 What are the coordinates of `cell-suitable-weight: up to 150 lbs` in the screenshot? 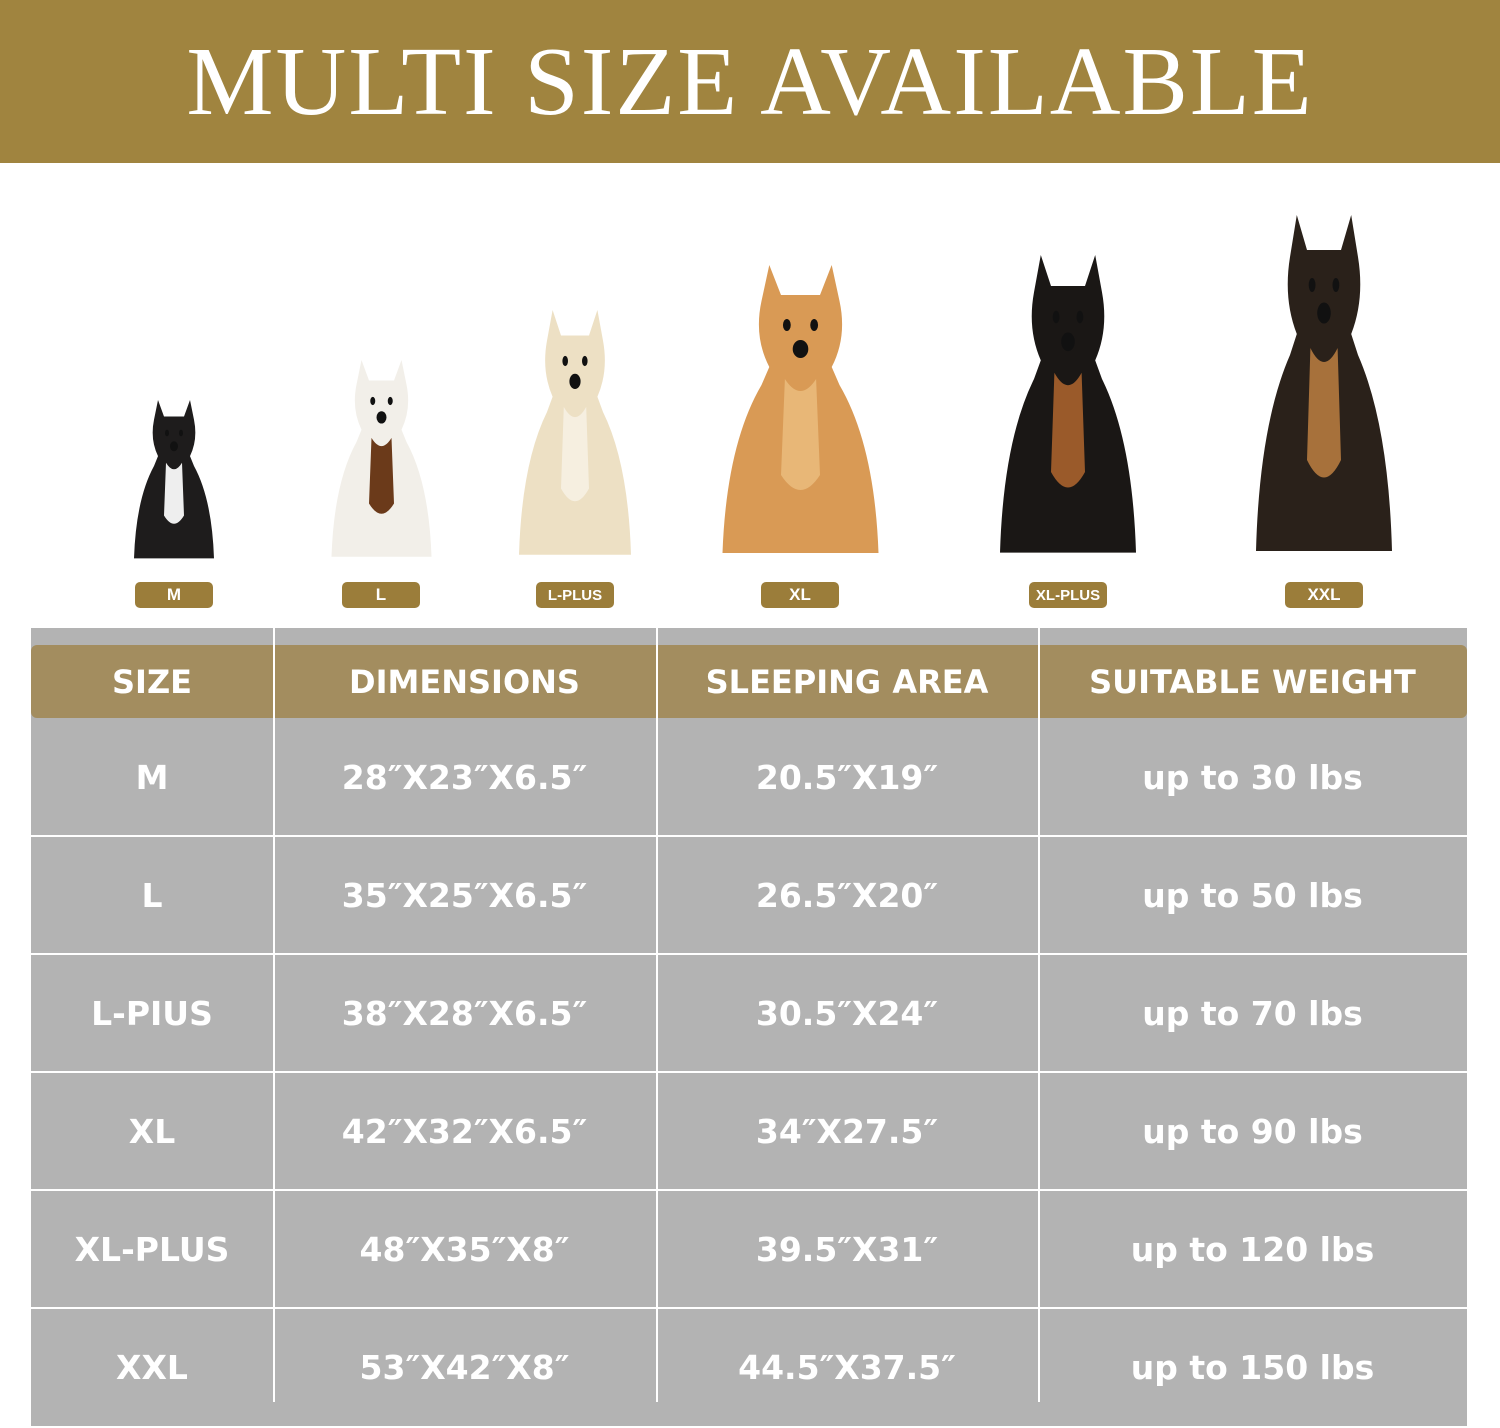 It's located at (1252, 1367).